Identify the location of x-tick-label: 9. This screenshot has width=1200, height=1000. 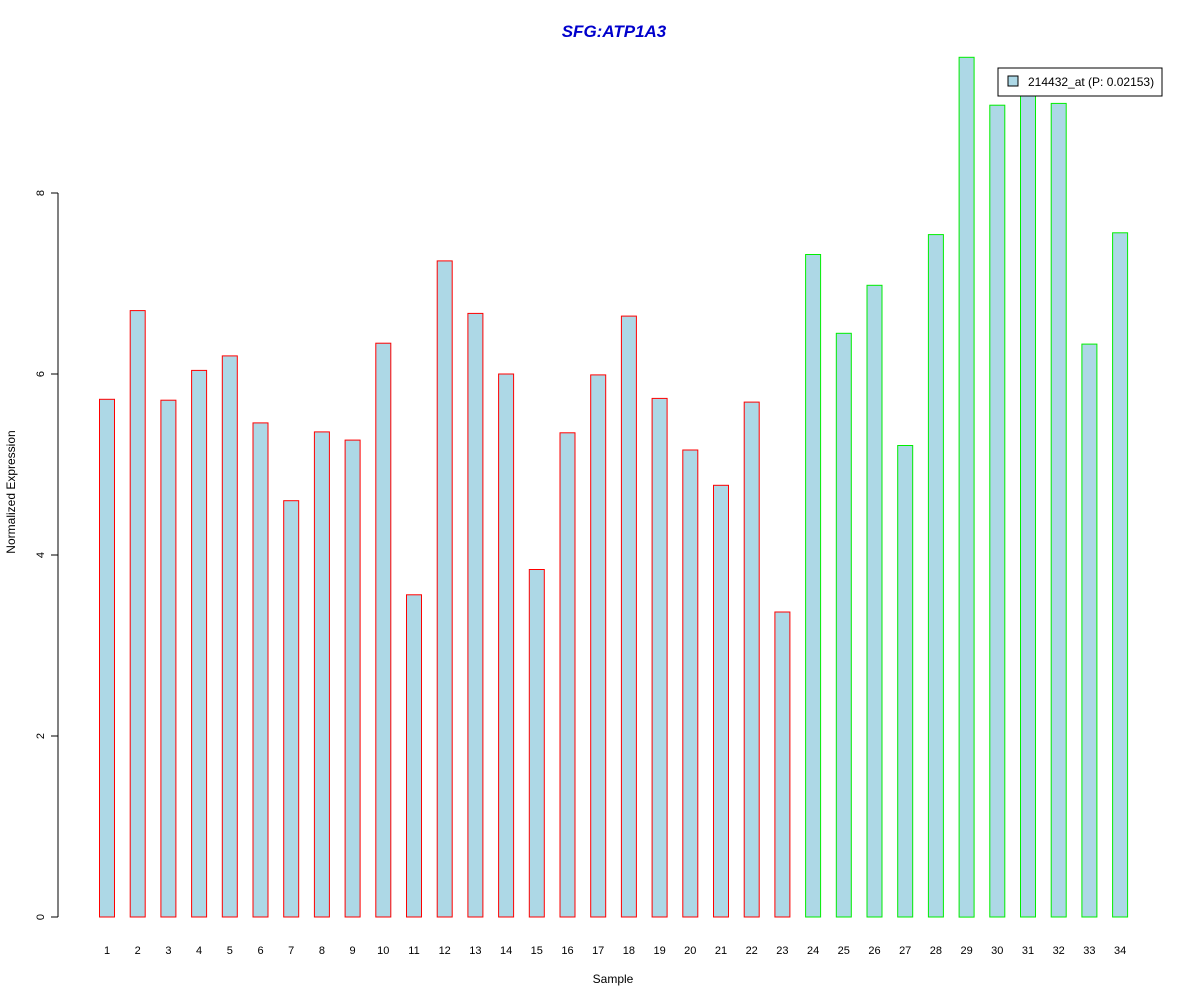
(353, 951).